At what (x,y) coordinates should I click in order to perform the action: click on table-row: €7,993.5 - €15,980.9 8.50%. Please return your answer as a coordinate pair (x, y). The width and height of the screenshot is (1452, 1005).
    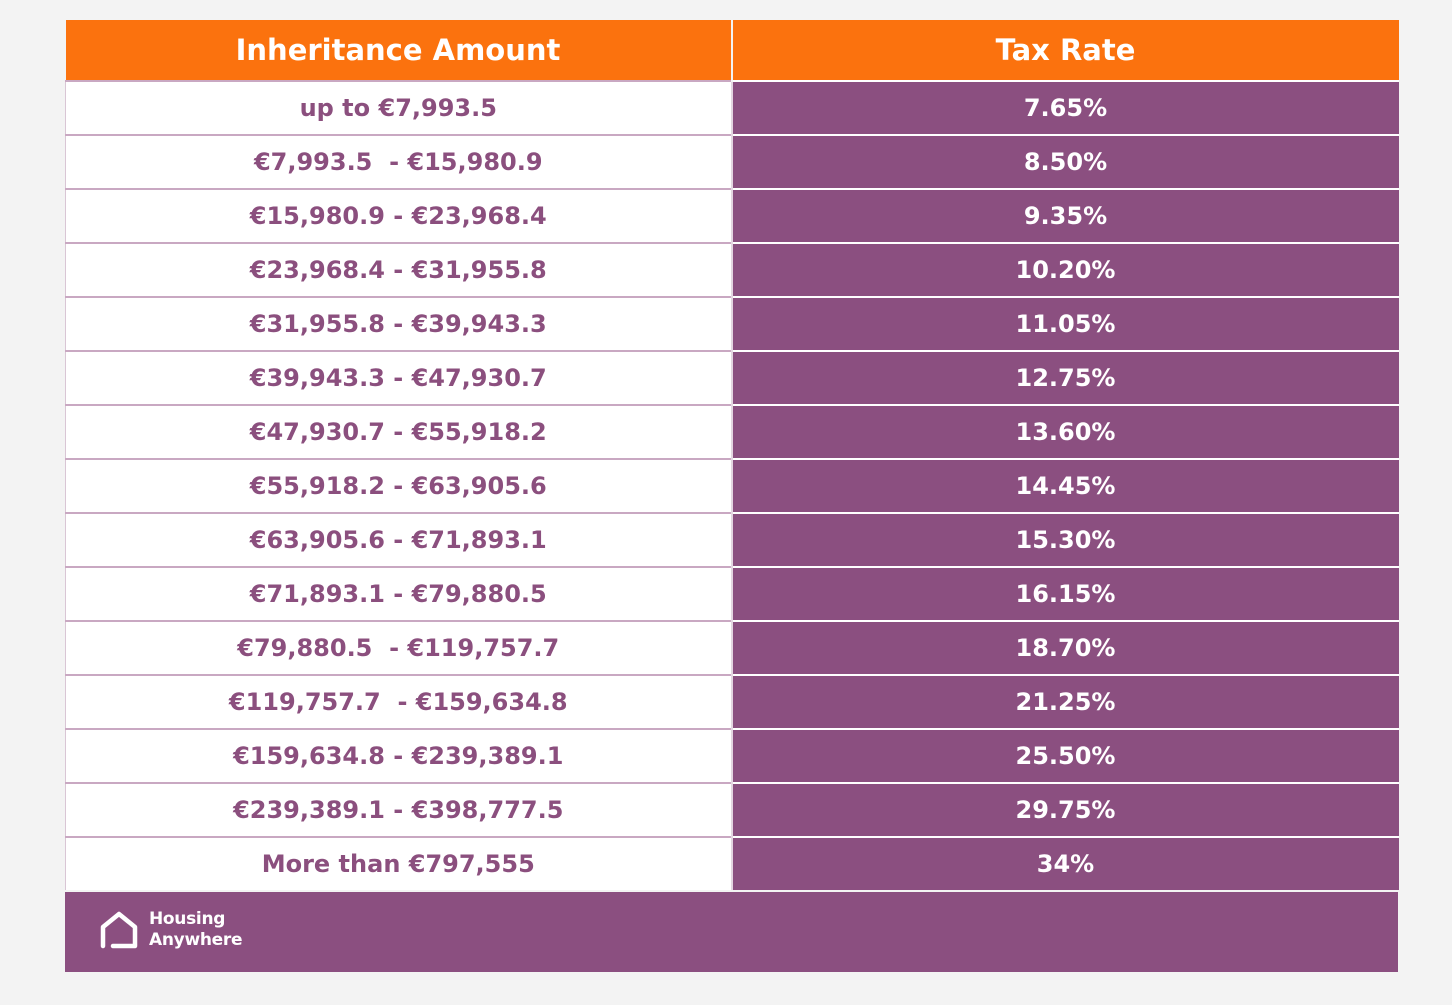
    Looking at the image, I should click on (732, 161).